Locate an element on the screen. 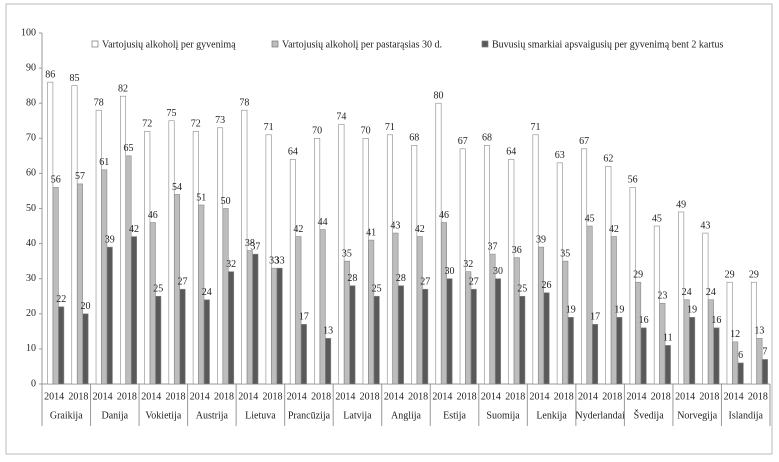 The height and width of the screenshot is (462, 779). group-label: Lenkija is located at coordinates (551, 415).